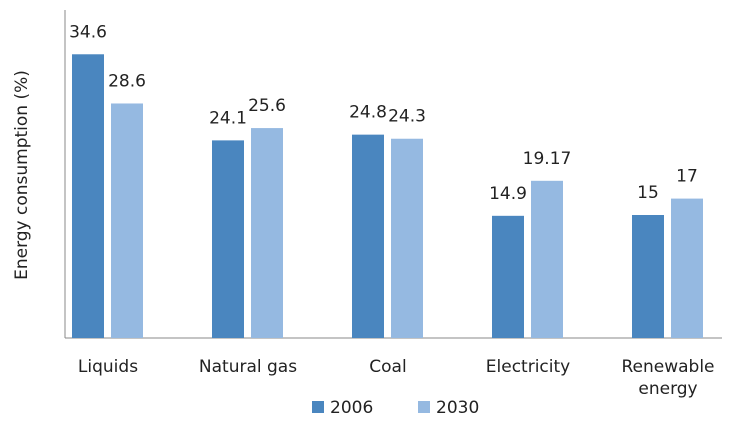 This screenshot has width=729, height=421. I want to click on data-label: 34.6, so click(88, 32).